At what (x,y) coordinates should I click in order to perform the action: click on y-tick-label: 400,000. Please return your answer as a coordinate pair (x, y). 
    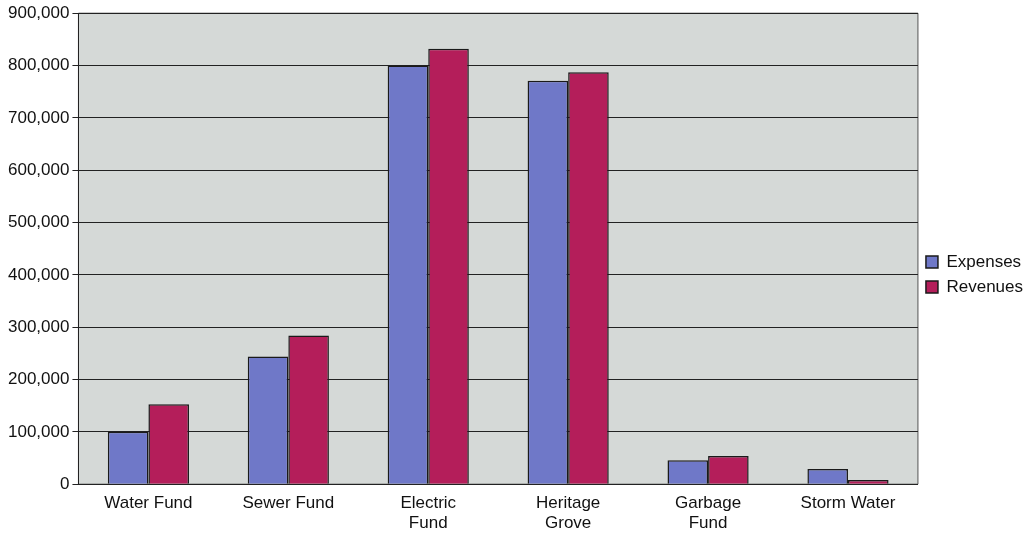
    Looking at the image, I should click on (39, 274).